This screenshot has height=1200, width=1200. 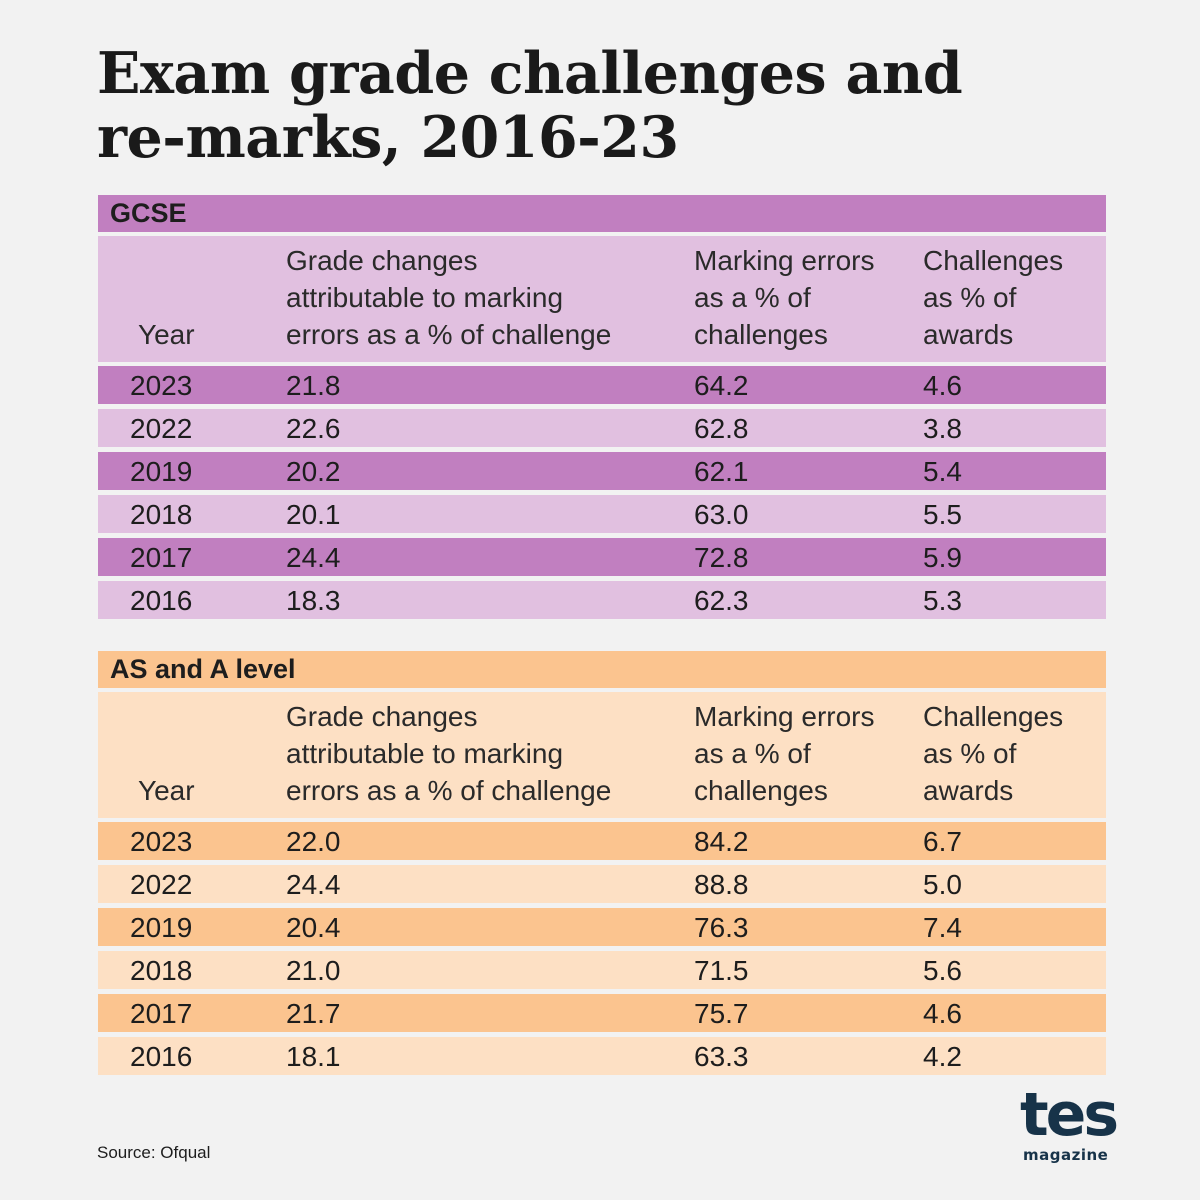 I want to click on marking-errors-cell: 62.3, so click(x=721, y=600).